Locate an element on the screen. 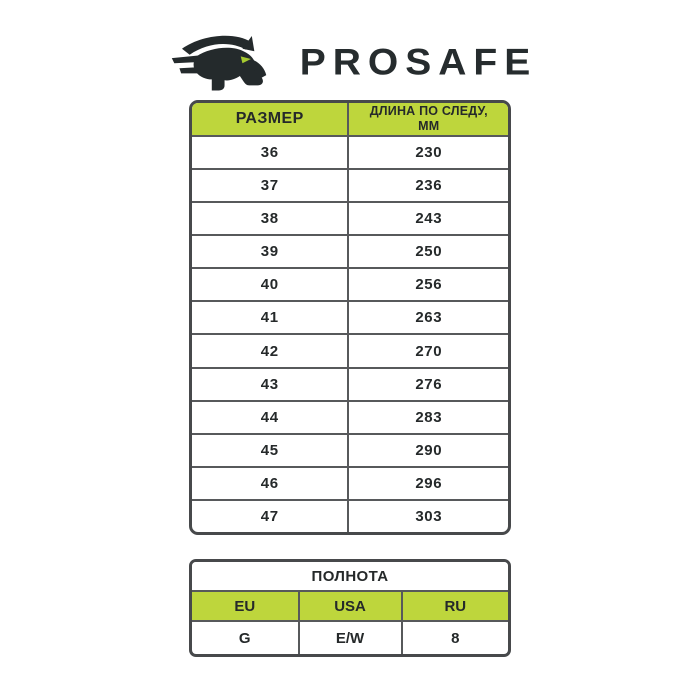 This screenshot has height=700, width=700. size-table-header-row: РАЗМЕР ДЛИНА ПО СЛЕДУ, ММ is located at coordinates (350, 119).